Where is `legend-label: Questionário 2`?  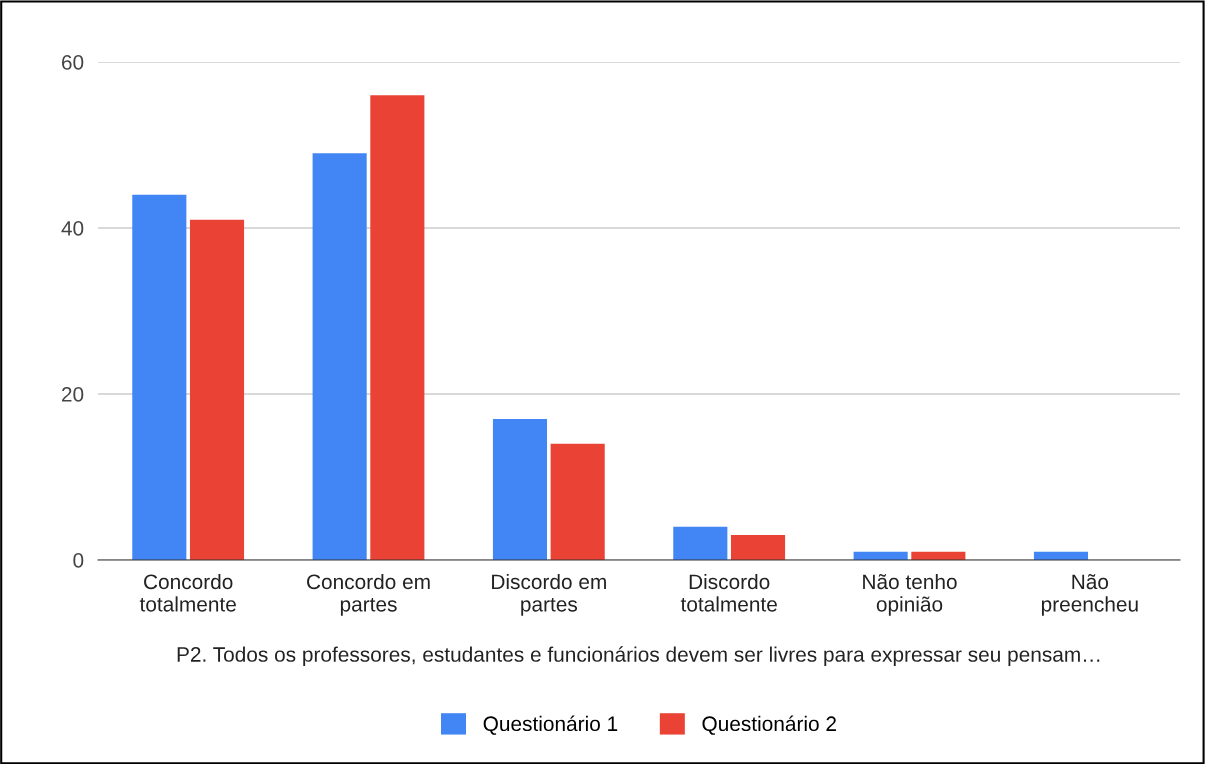 legend-label: Questionário 2 is located at coordinates (769, 725).